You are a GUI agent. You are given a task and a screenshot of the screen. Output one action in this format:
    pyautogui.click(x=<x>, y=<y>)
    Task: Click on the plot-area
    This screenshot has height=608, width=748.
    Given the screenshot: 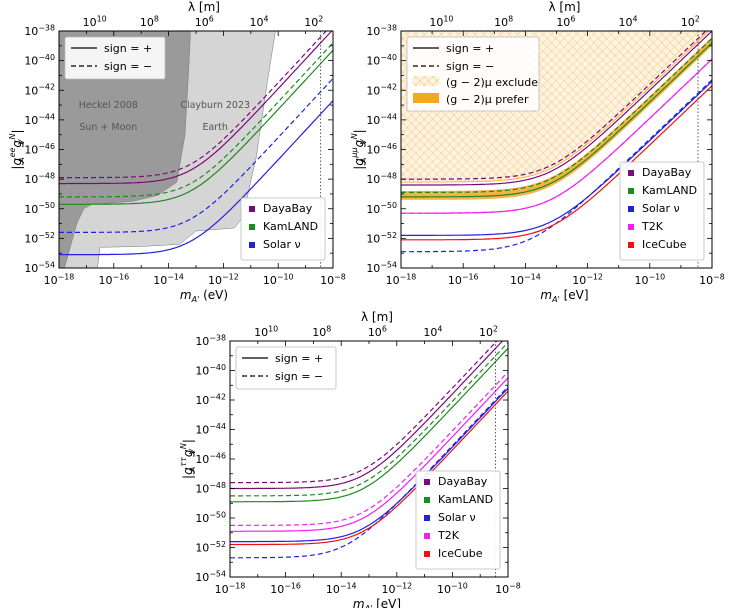 What is the action you would take?
    pyautogui.click(x=369, y=450)
    